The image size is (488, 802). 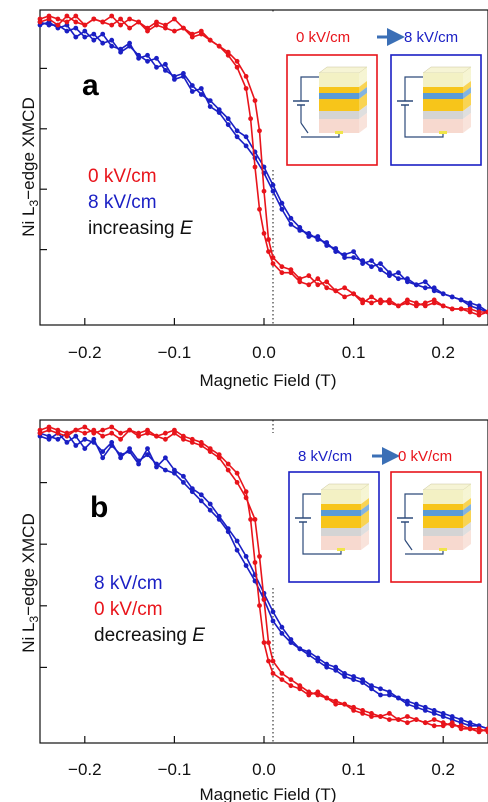 I want to click on x-tick-label: 0.2, so click(x=443, y=352).